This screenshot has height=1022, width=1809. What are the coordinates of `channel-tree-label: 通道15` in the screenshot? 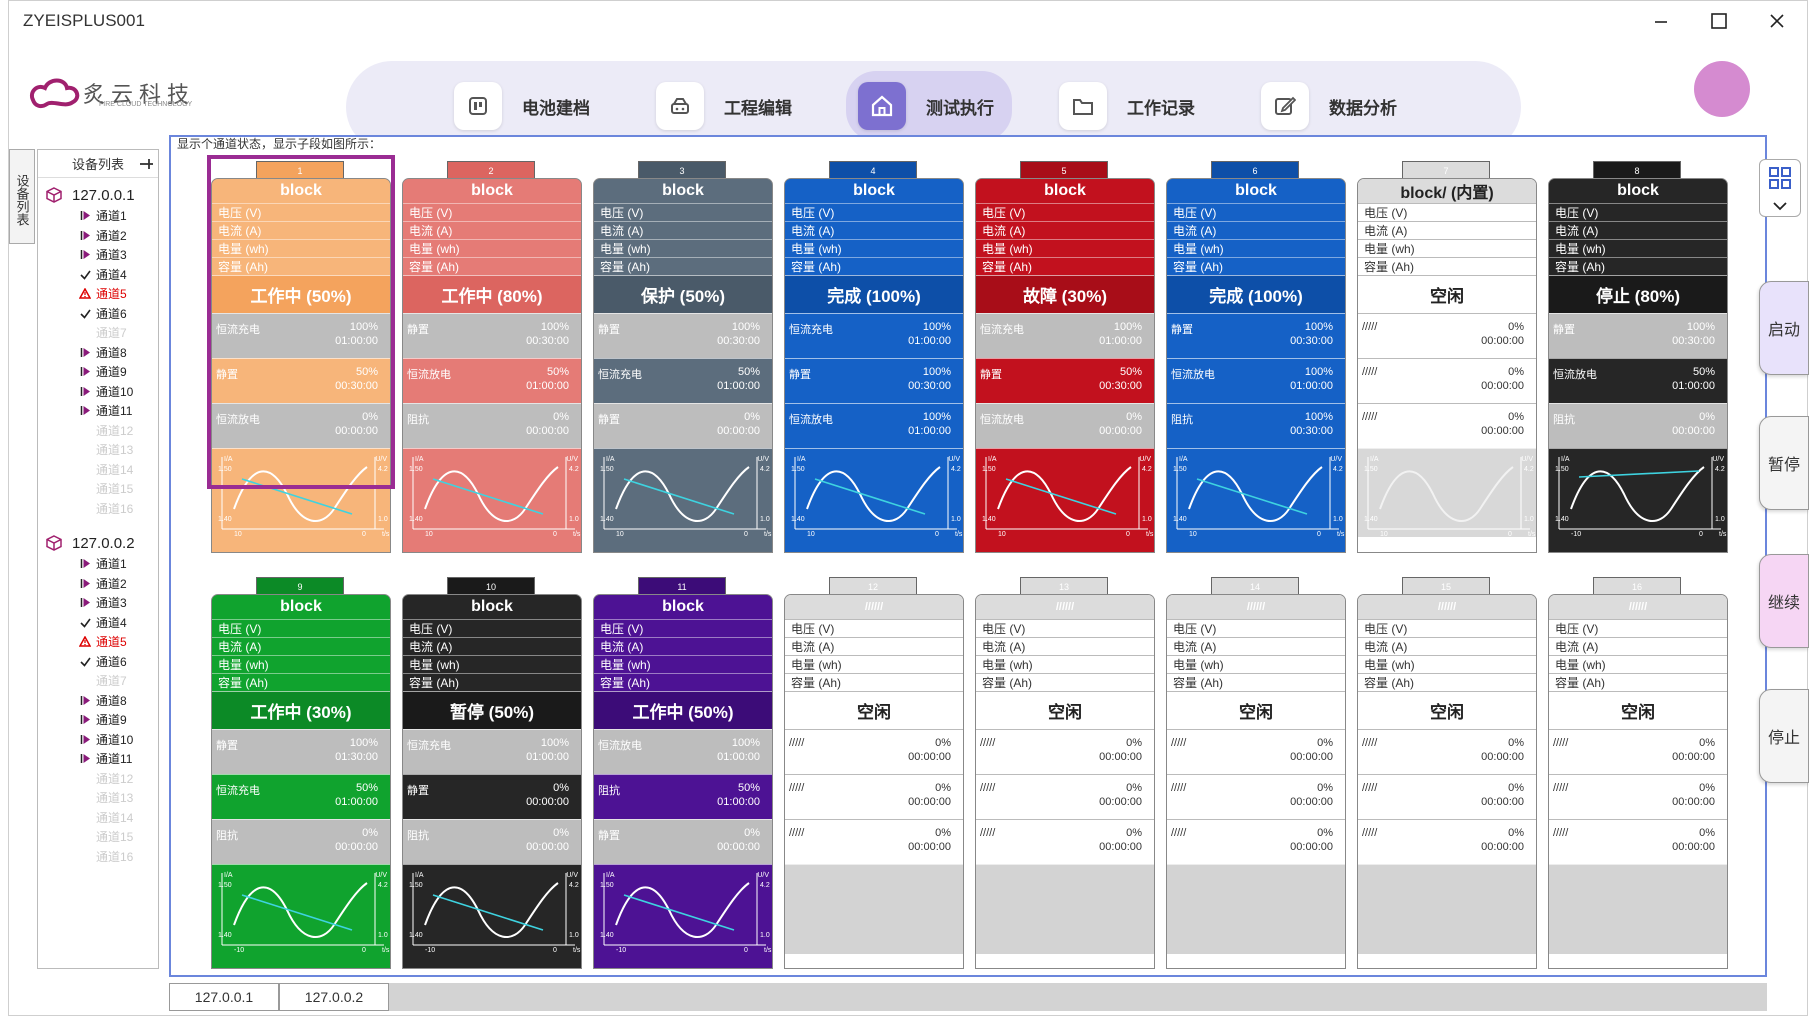 It's located at (115, 489).